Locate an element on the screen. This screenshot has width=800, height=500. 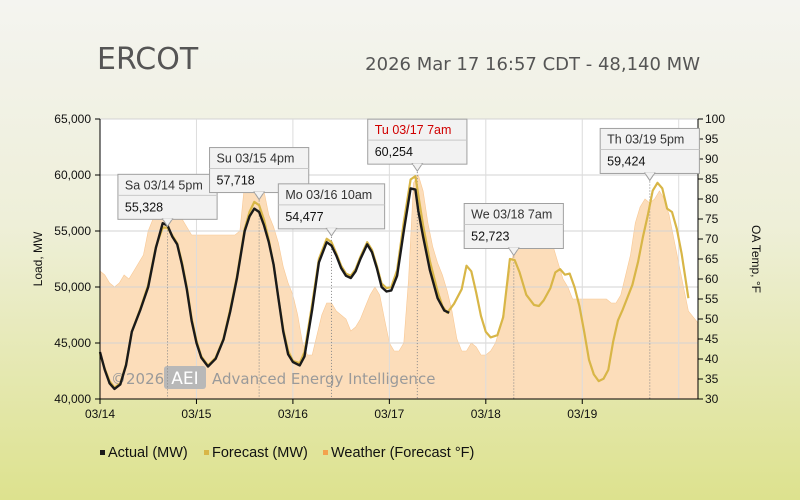
x-tick-label: 03/17 is located at coordinates (389, 414).